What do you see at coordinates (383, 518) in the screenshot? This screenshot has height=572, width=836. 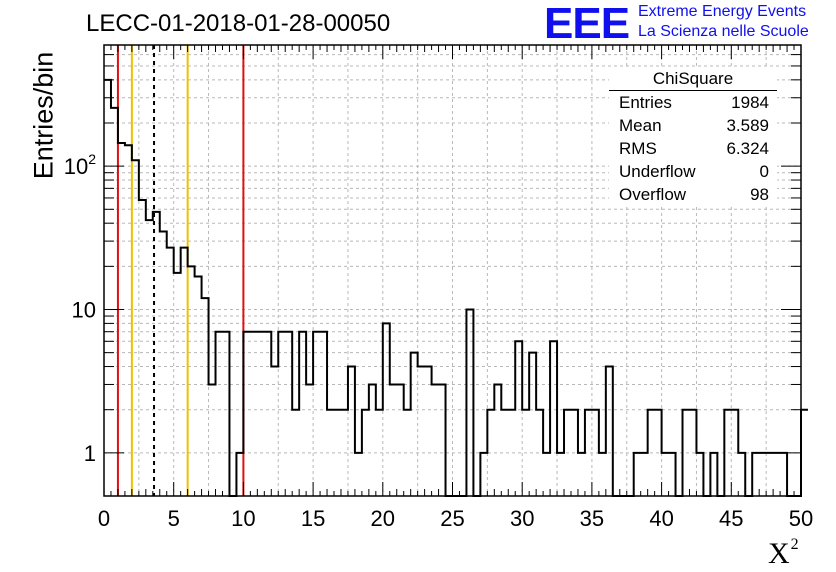 I see `x-tick-label: 20` at bounding box center [383, 518].